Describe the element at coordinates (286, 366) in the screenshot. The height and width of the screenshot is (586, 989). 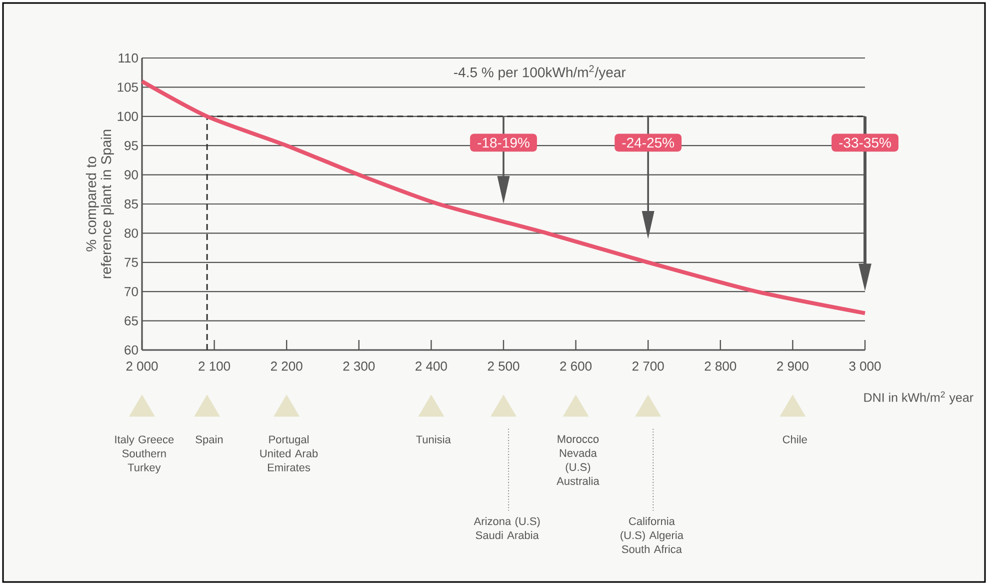
I see `x-tick-label: 2 200` at that location.